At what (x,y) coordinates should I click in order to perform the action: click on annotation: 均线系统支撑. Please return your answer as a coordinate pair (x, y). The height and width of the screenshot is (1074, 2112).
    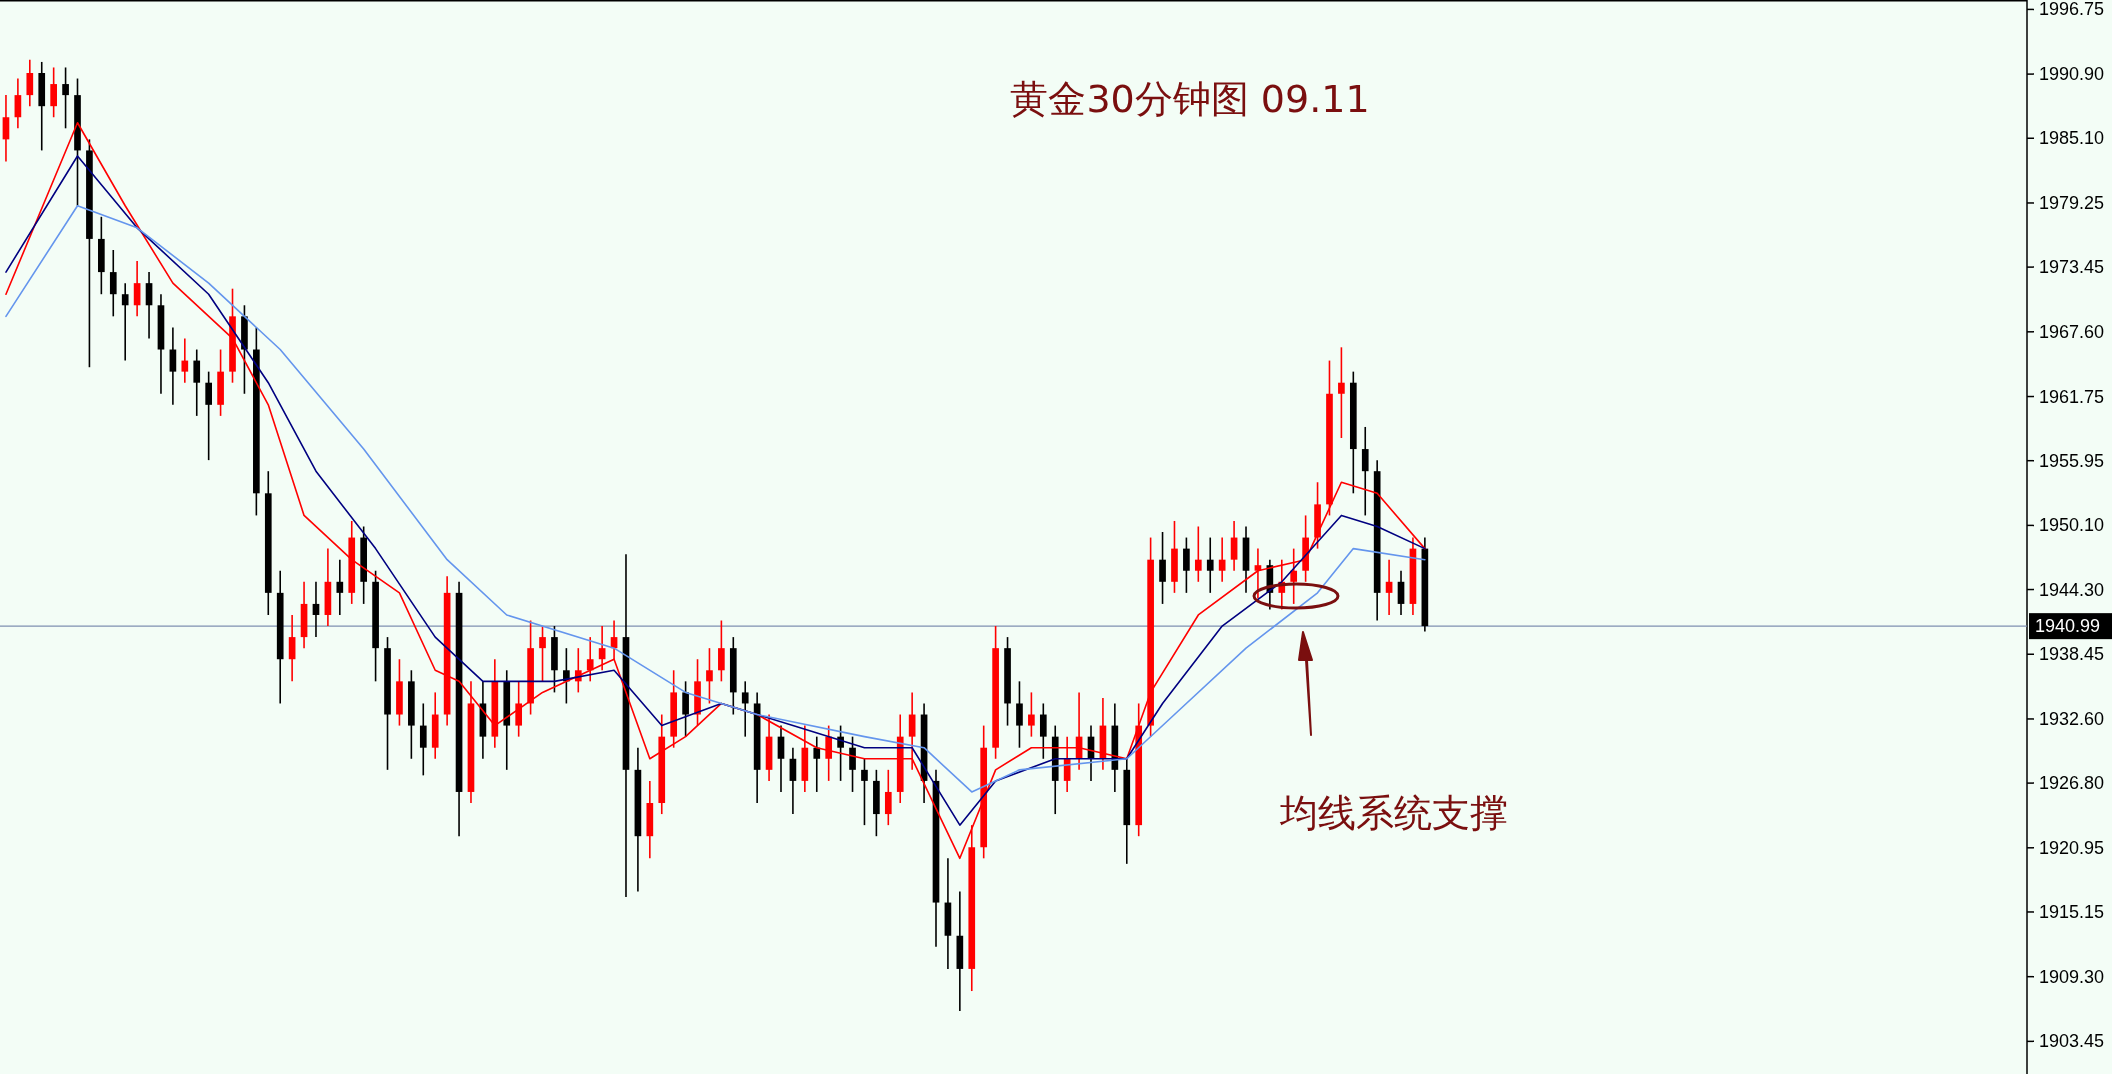
    Looking at the image, I should click on (1394, 813).